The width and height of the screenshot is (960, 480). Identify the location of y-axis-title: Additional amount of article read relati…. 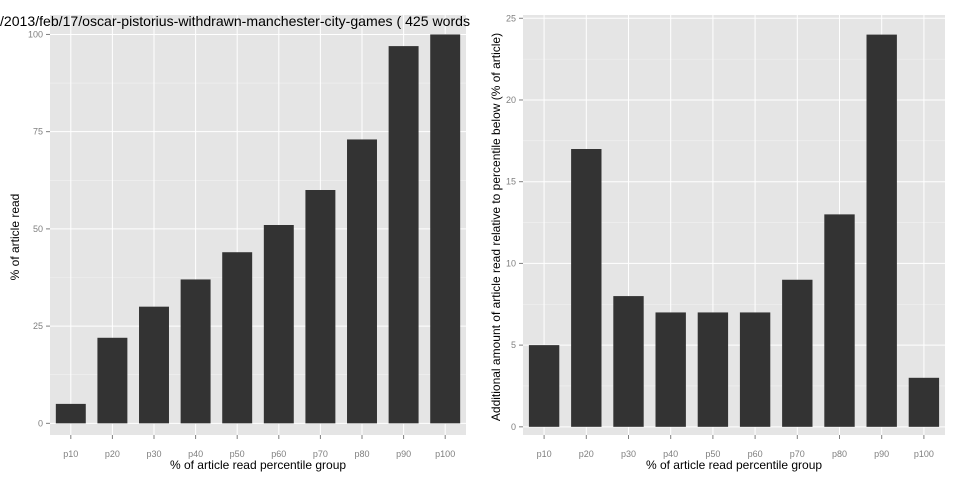
(496, 227).